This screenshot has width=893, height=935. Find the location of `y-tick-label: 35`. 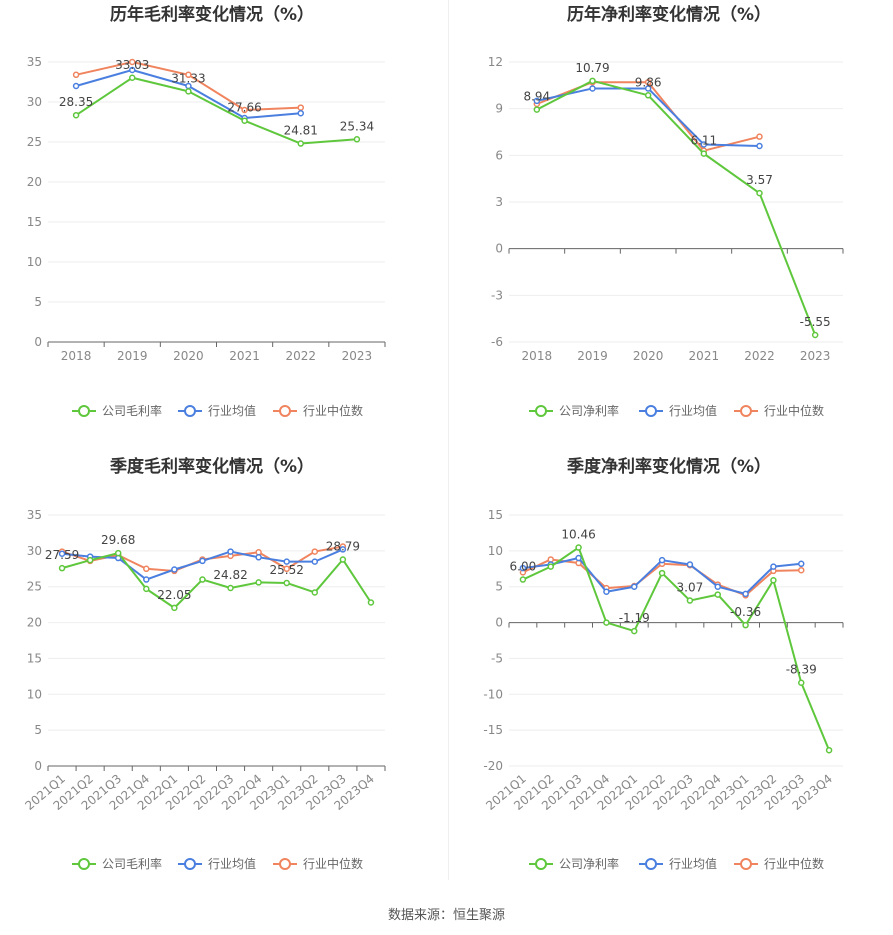

y-tick-label: 35 is located at coordinates (34, 515).